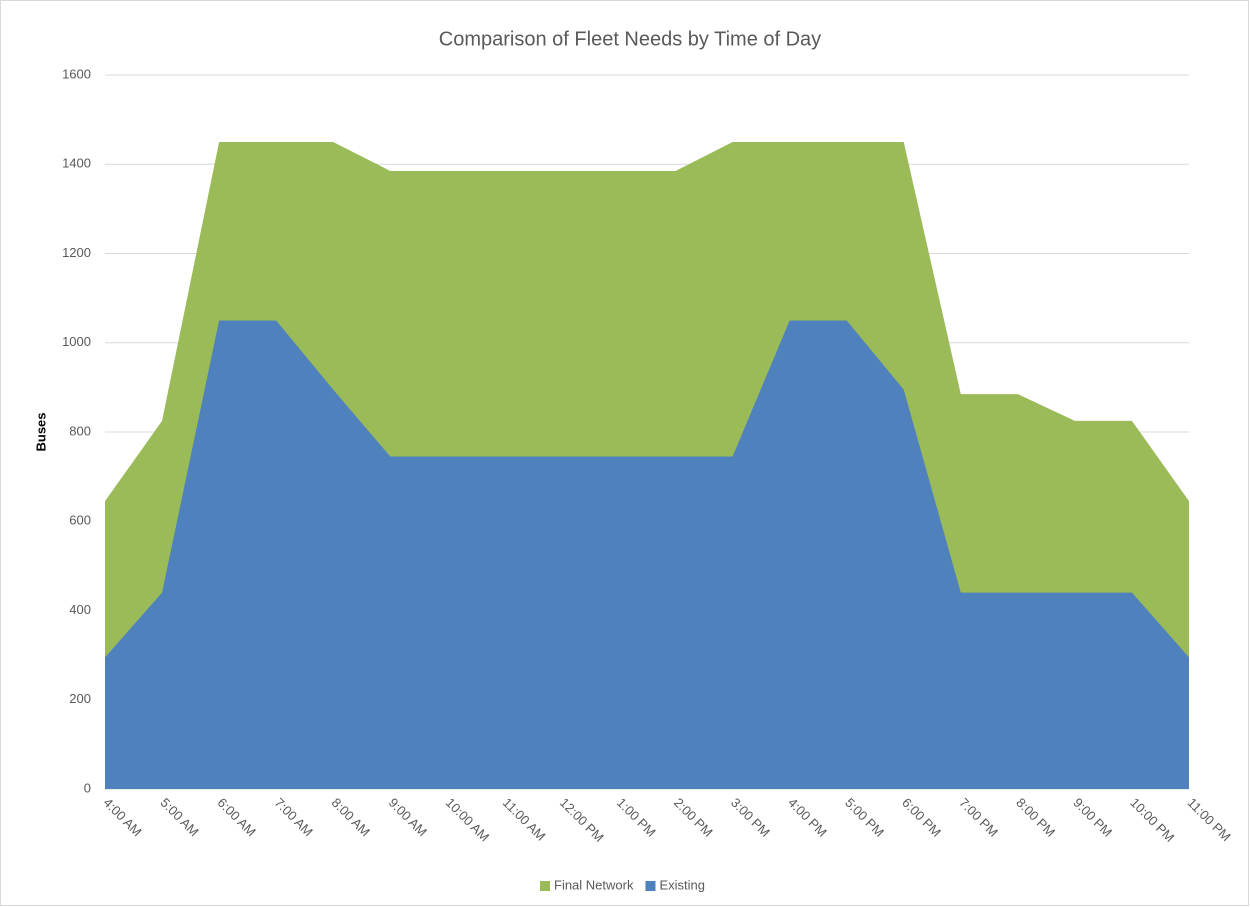  Describe the element at coordinates (76, 341) in the screenshot. I see `y-tick-label: 1000` at that location.